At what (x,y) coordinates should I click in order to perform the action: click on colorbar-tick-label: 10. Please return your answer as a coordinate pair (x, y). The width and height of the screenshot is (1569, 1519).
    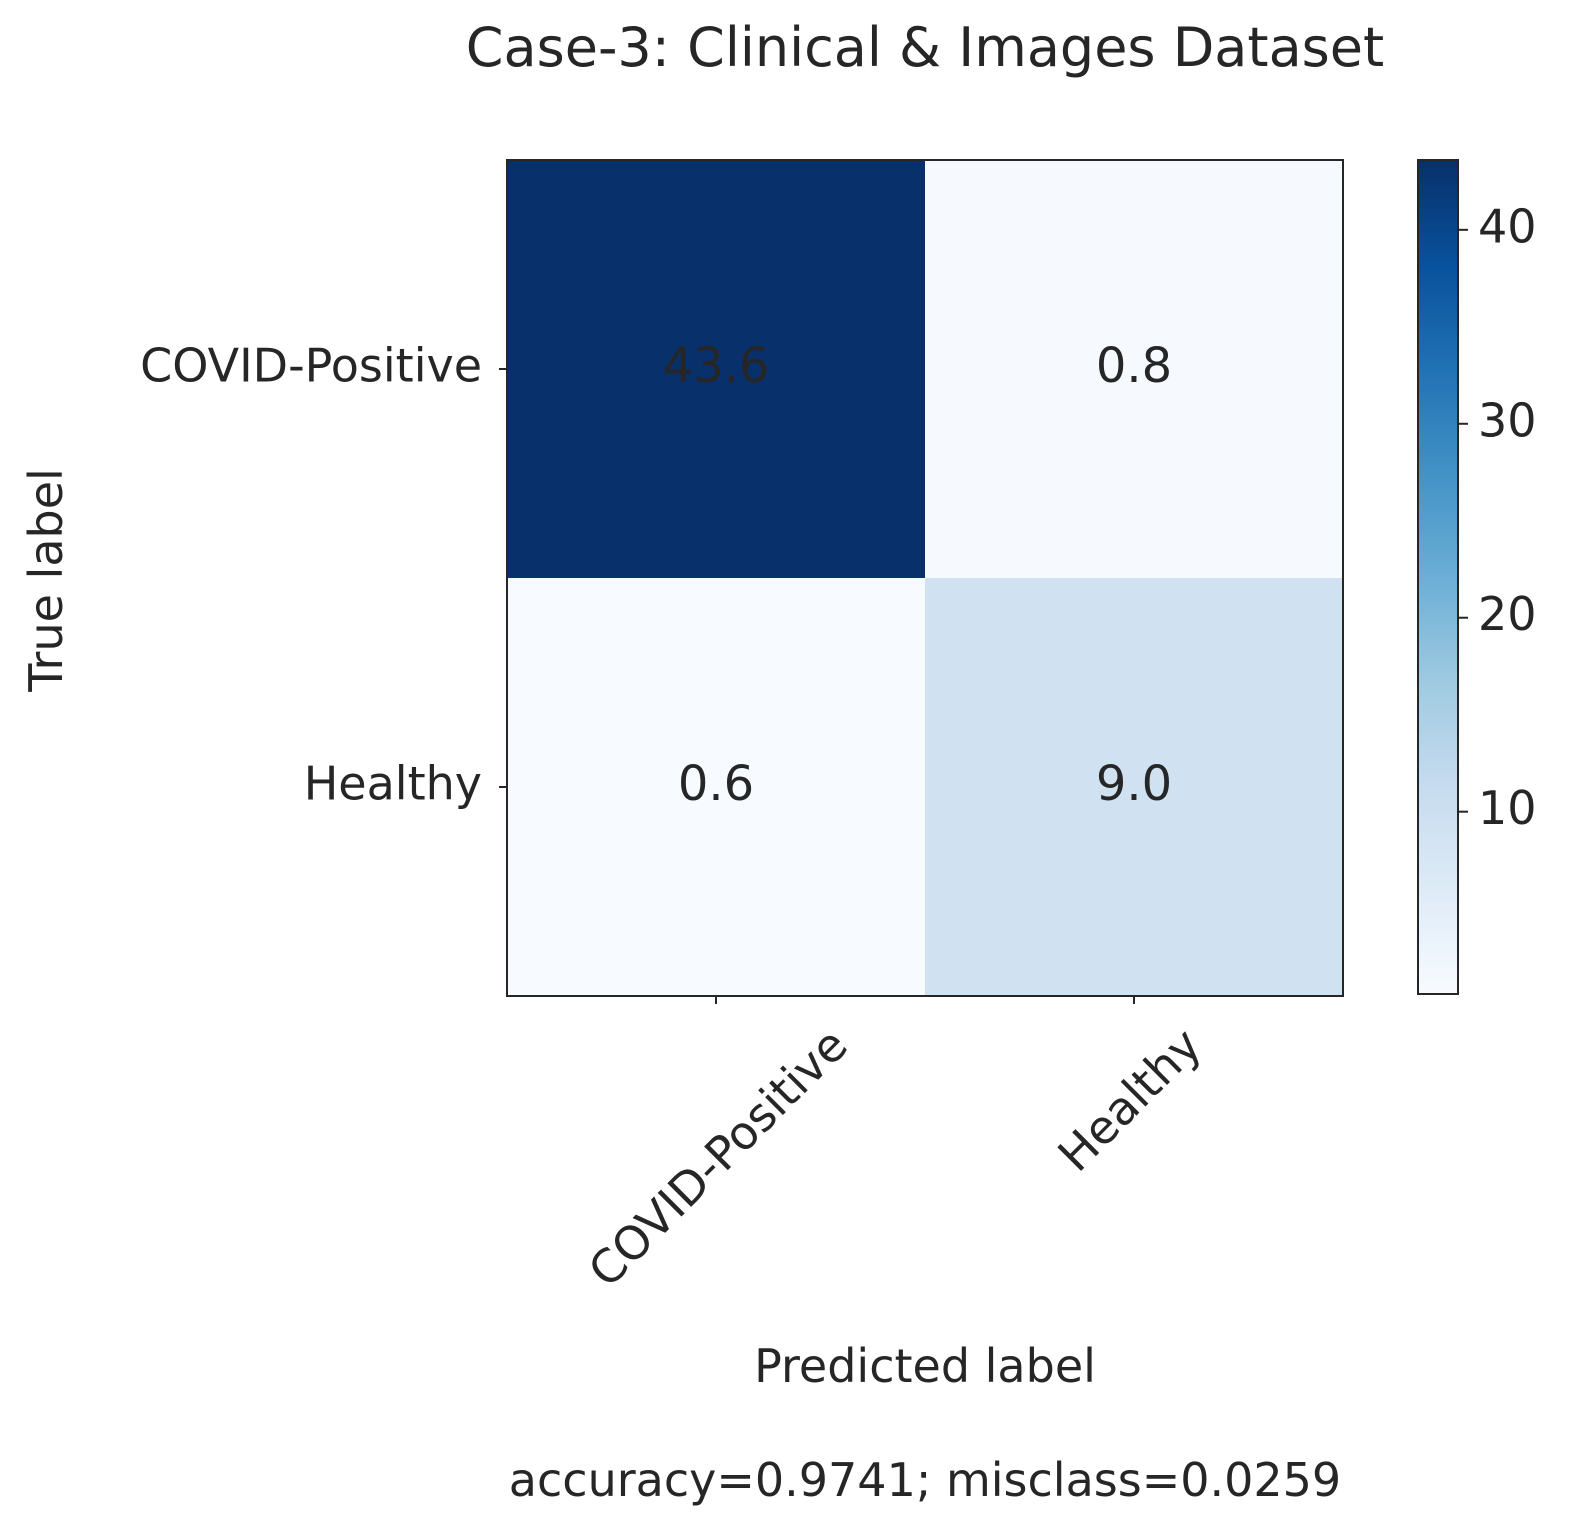
    Looking at the image, I should click on (1507, 808).